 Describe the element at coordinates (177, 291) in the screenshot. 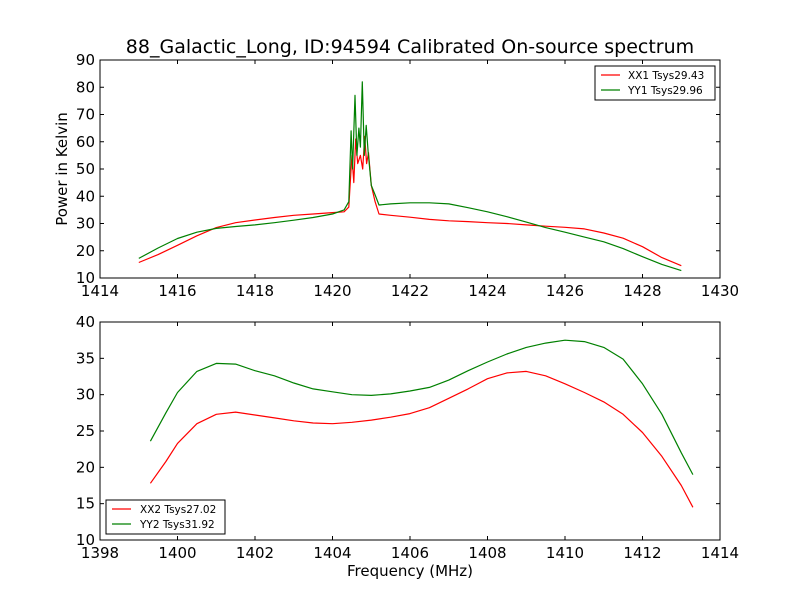

I see `x-tick-label: 1416` at that location.